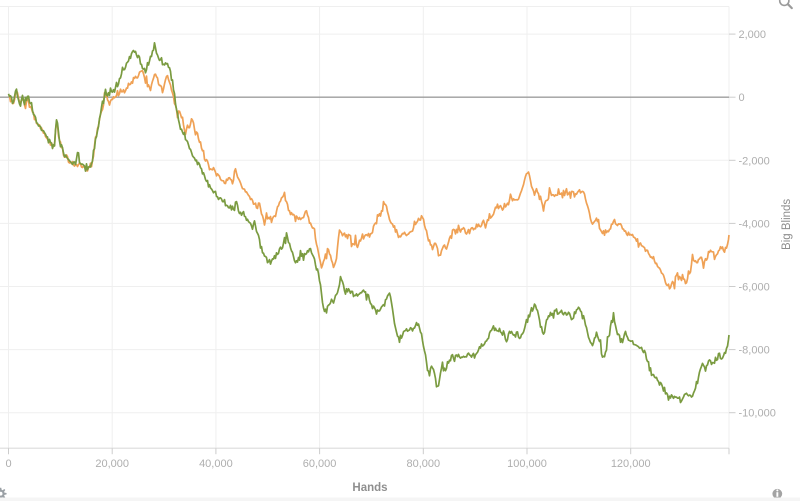 Image resolution: width=800 pixels, height=501 pixels. Describe the element at coordinates (631, 464) in the screenshot. I see `svg-text: 120,000` at that location.